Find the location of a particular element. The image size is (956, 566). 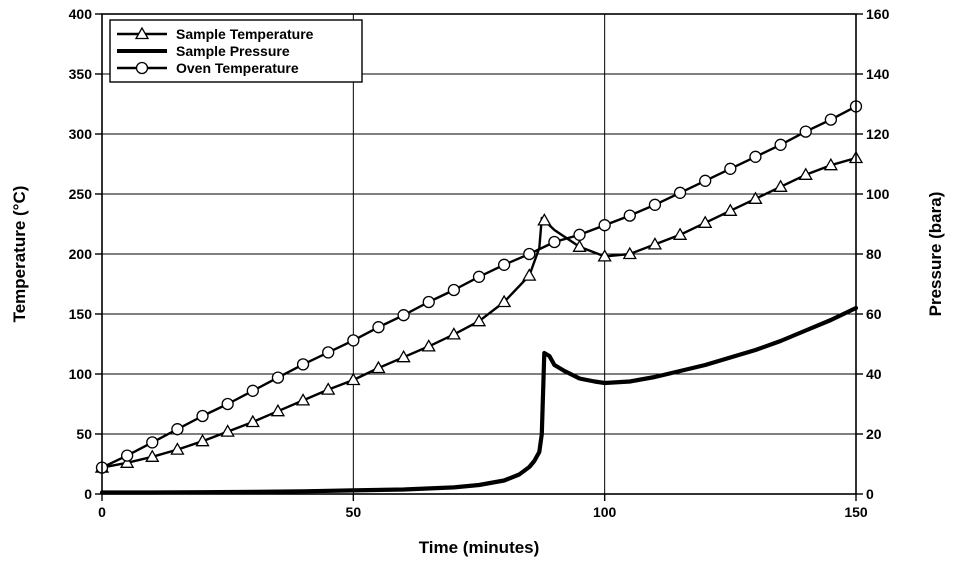

legend-item-sample-temperature: Sample Temperature is located at coordinates (215, 34).